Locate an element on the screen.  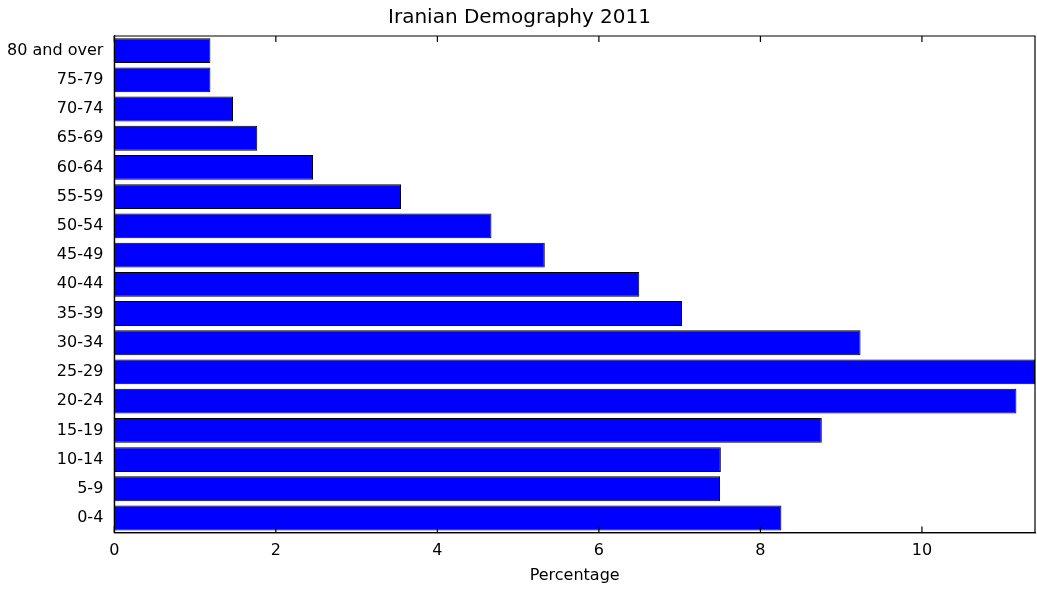
x-tick-label: 10 is located at coordinates (922, 550).